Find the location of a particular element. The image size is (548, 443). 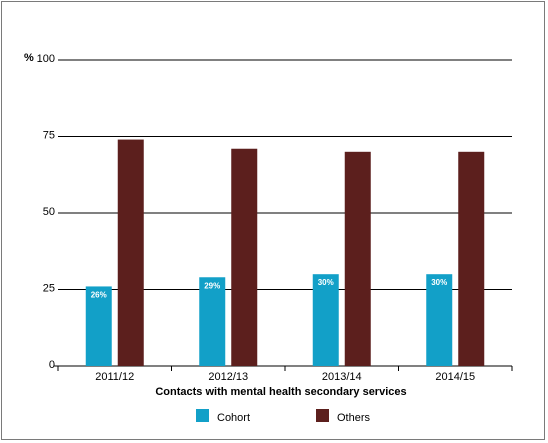

y-tick-label: 0 is located at coordinates (52, 365).